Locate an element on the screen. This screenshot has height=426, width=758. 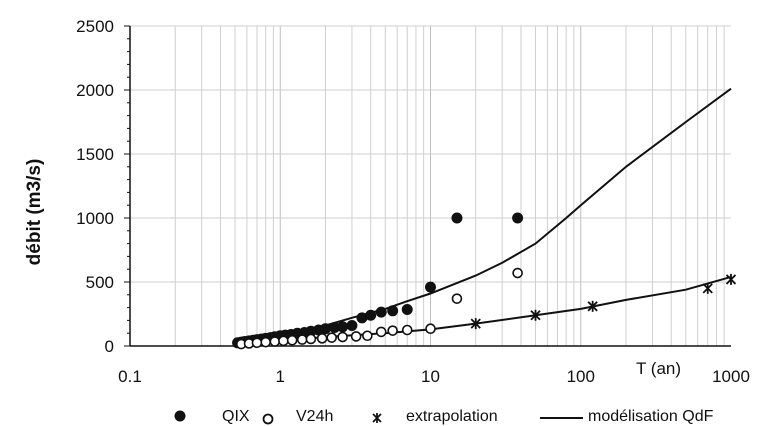
x-tick-label: 0.1 is located at coordinates (130, 376).